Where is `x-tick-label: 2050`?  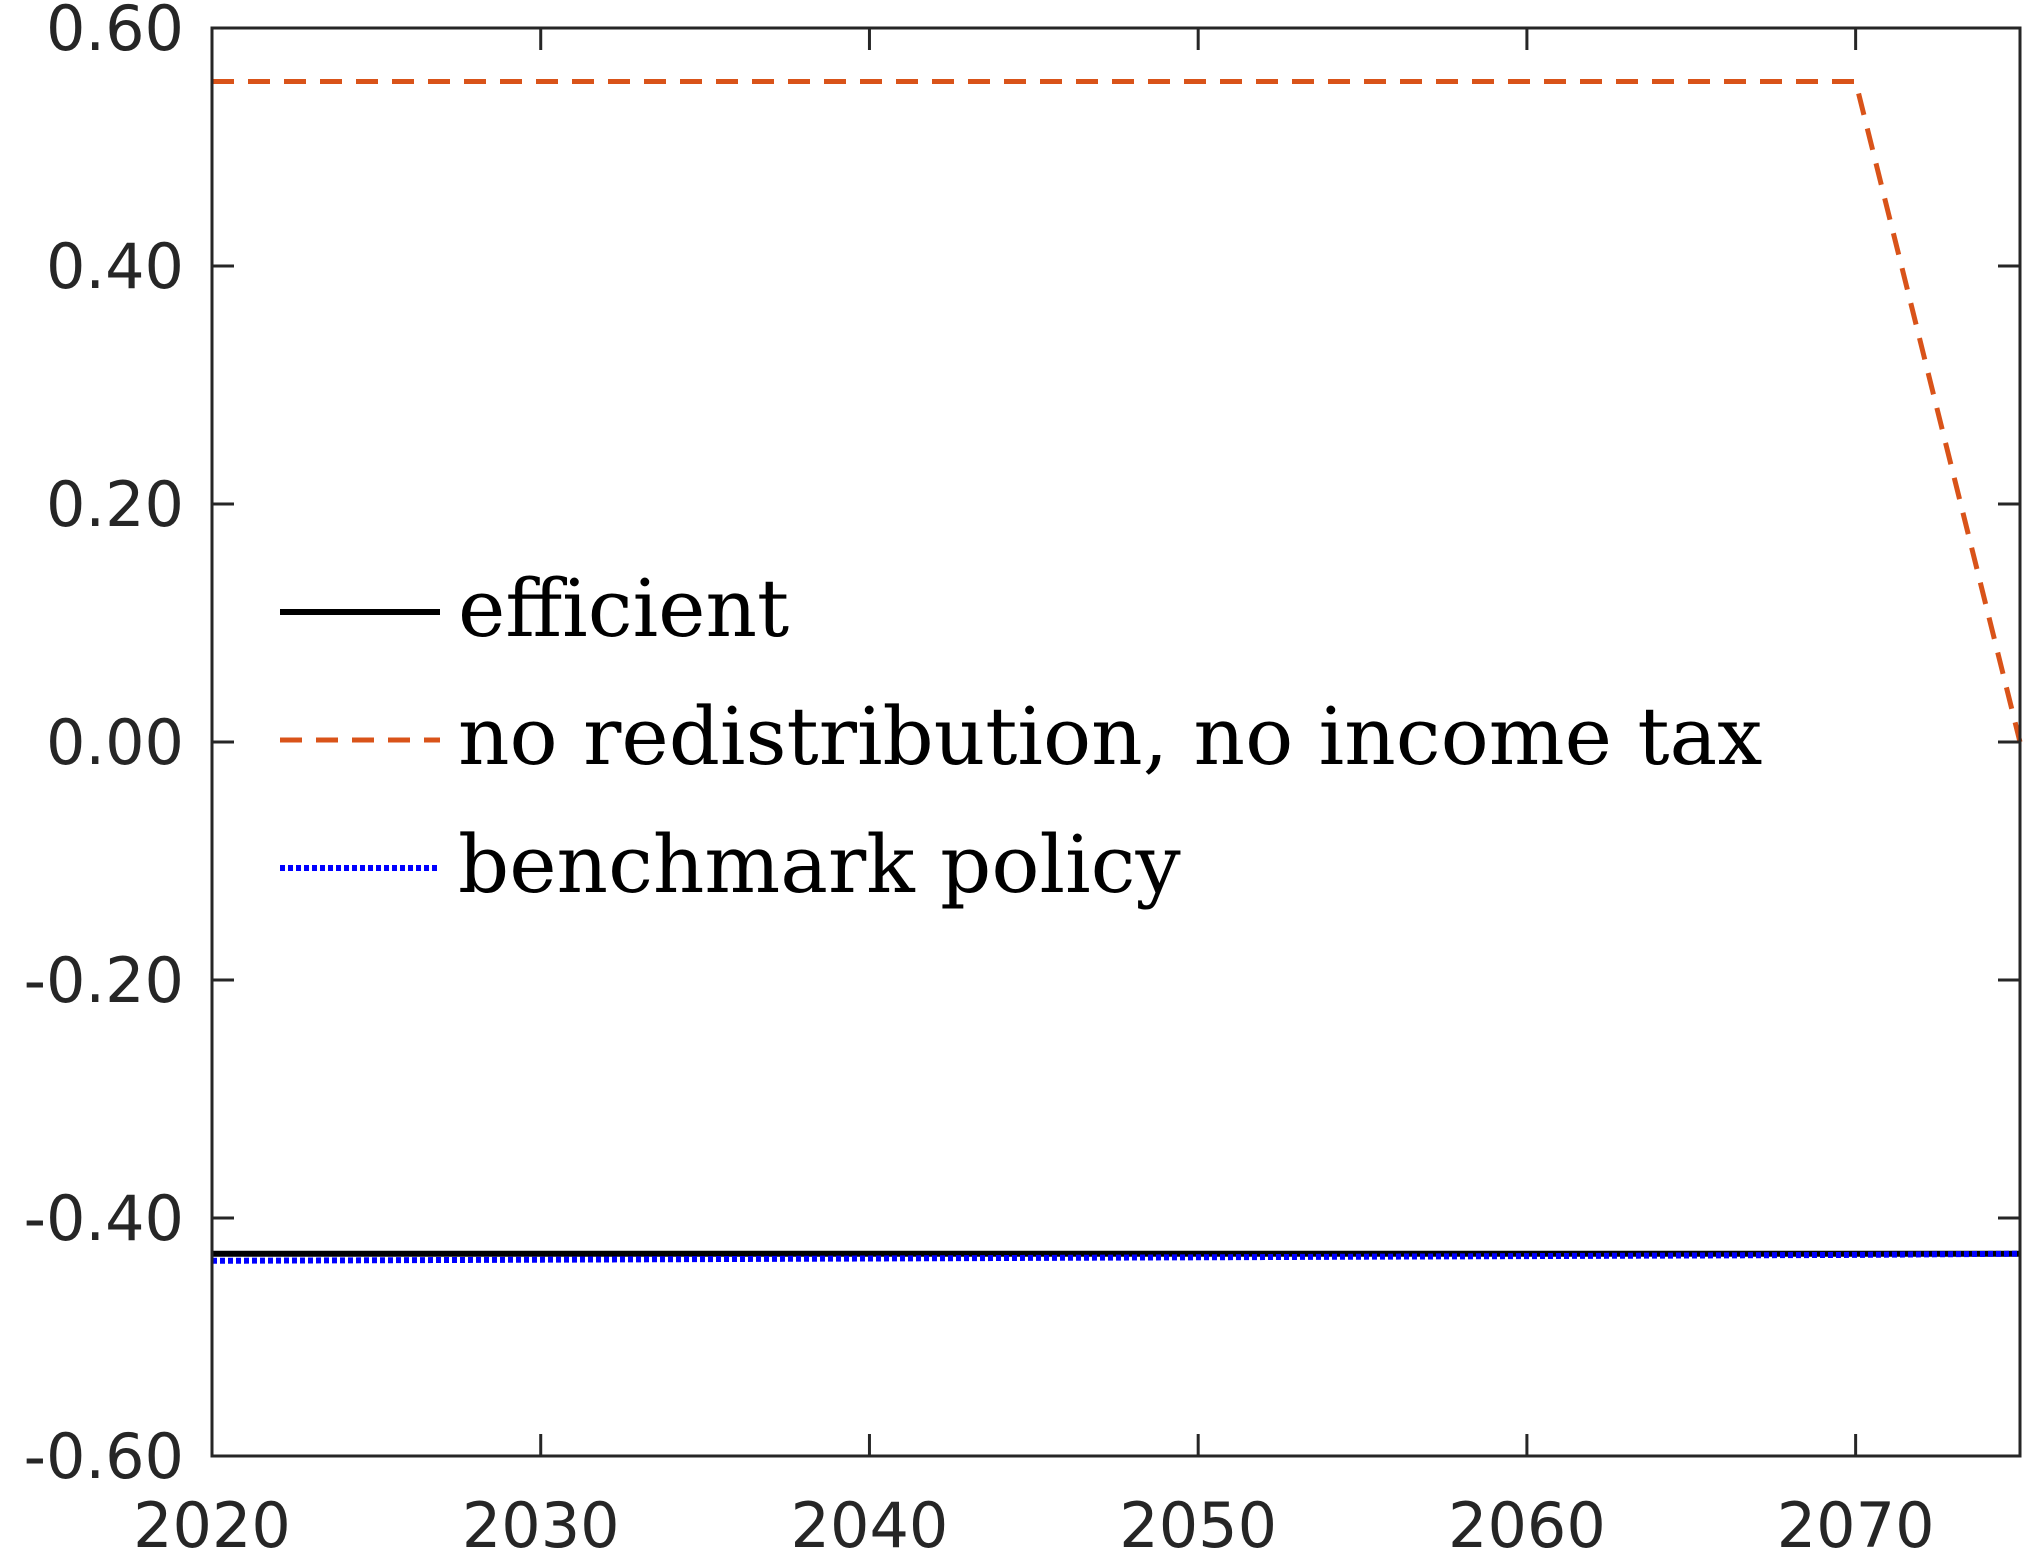 x-tick-label: 2050 is located at coordinates (1198, 1521).